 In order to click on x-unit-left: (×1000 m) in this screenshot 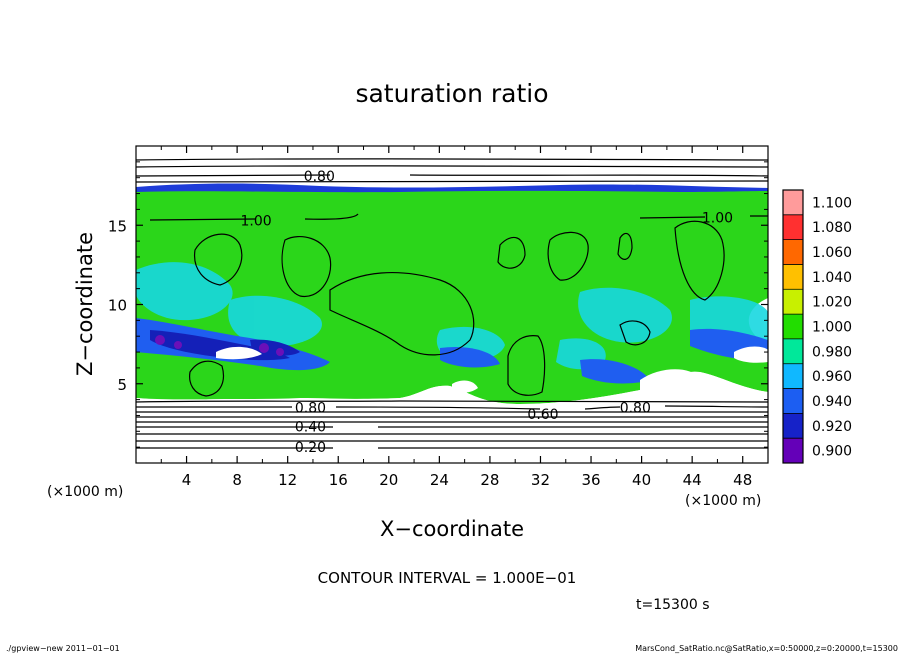, I will do `click(85, 492)`.